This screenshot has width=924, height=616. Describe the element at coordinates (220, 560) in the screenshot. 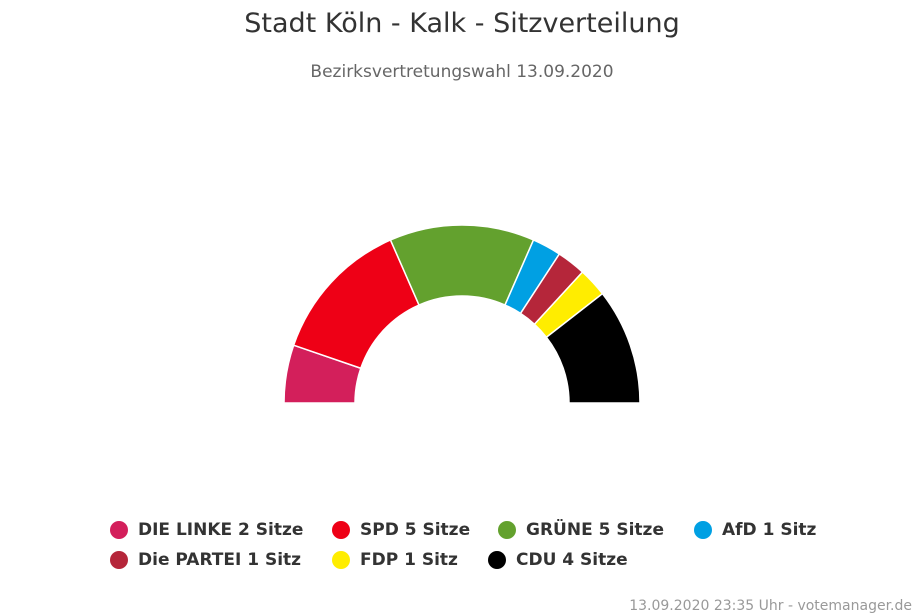

I see `legend-label-die-partei: Die PARTEI 1 Sitz` at that location.